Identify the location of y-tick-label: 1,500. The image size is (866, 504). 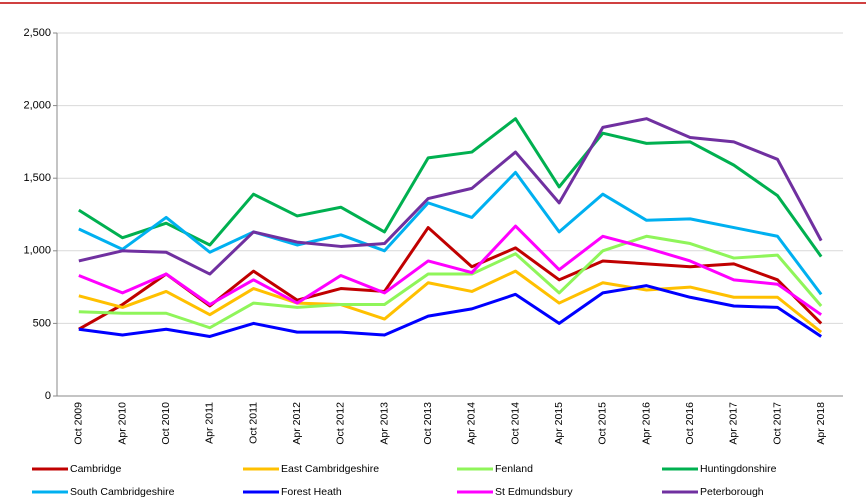
(37, 178).